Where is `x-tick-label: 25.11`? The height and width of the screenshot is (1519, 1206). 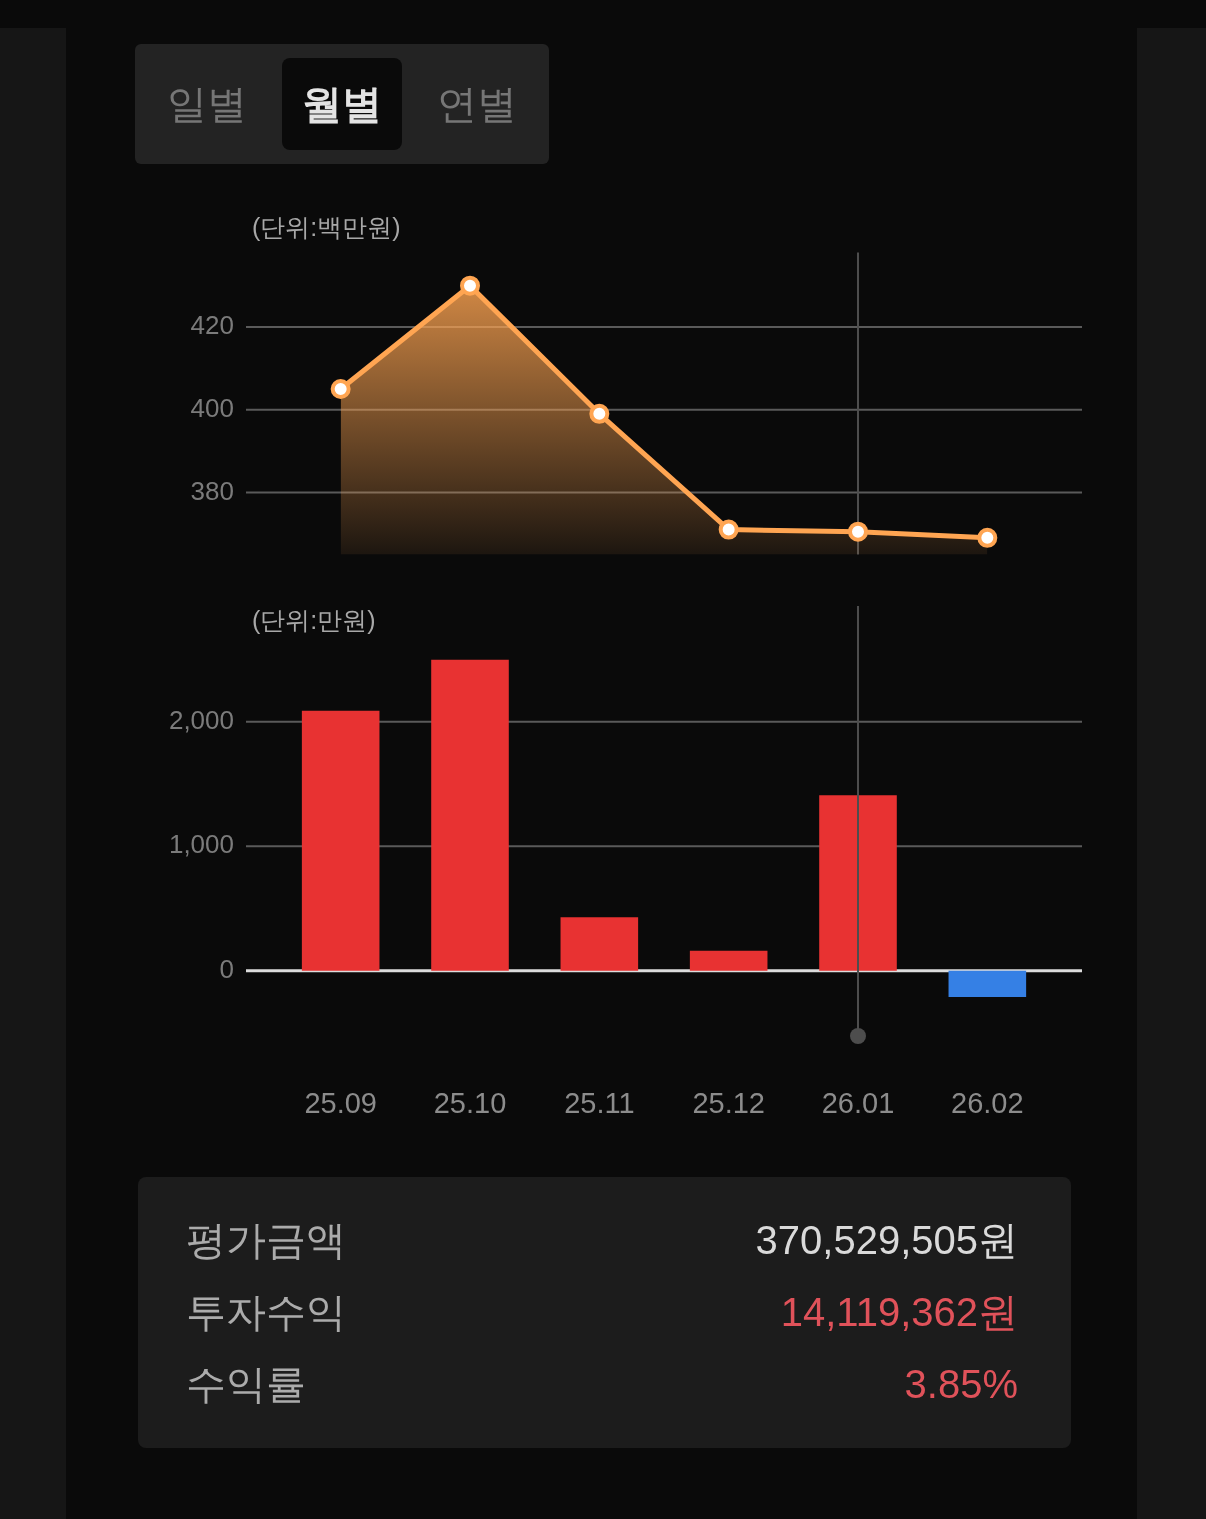 x-tick-label: 25.11 is located at coordinates (599, 1103).